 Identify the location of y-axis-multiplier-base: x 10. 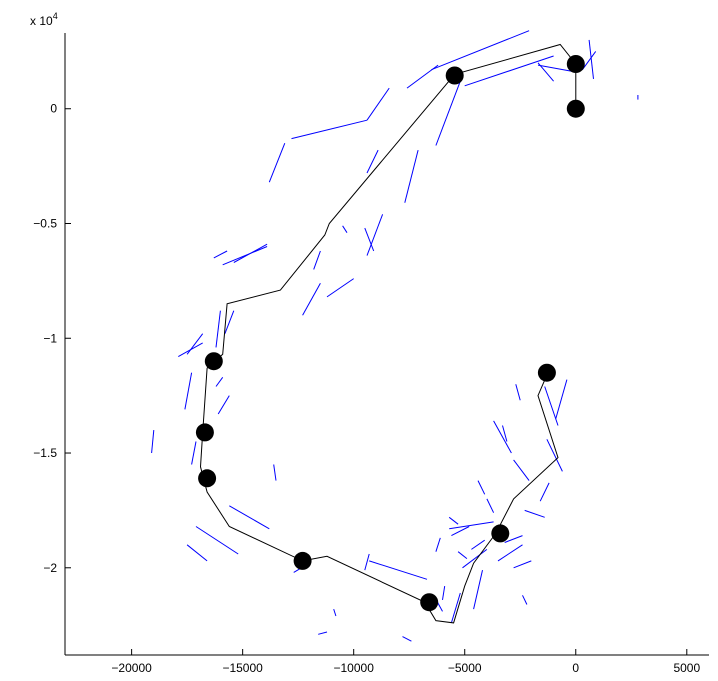
(41, 21).